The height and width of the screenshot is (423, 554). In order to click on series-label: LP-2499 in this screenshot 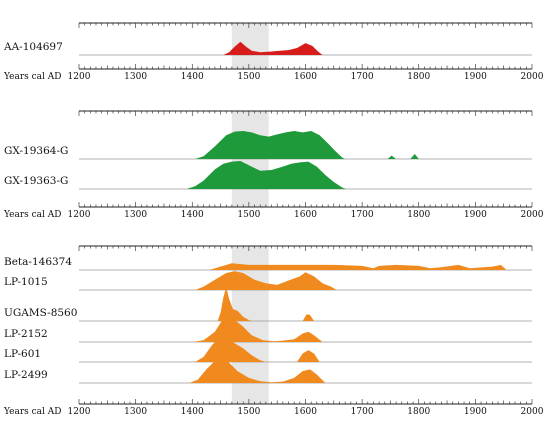, I will do `click(26, 375)`.